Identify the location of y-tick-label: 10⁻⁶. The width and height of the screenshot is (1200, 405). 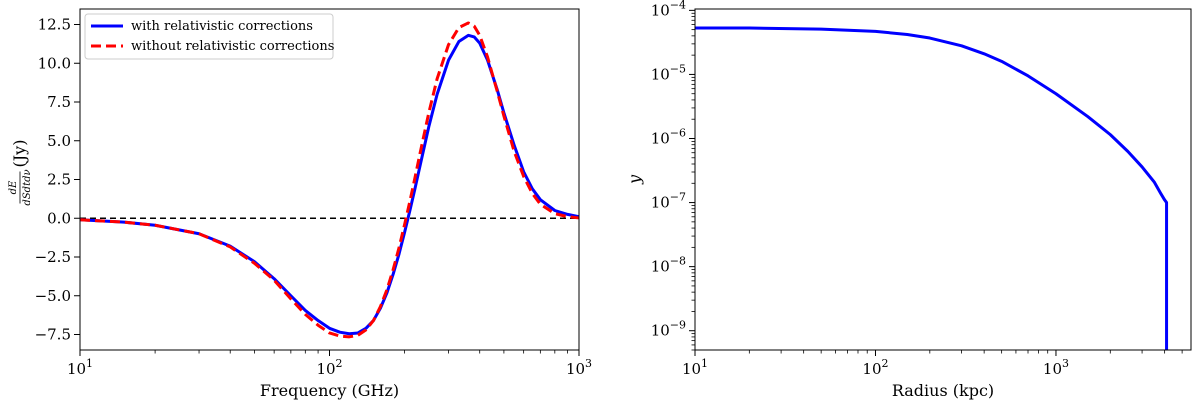
(668, 136).